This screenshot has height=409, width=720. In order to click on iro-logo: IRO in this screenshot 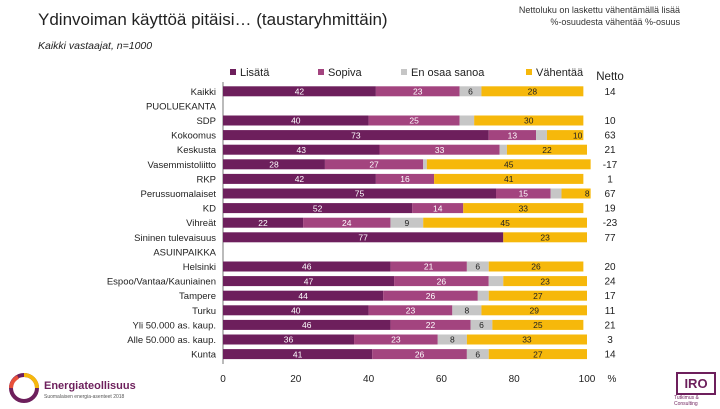, I will do `click(696, 383)`.